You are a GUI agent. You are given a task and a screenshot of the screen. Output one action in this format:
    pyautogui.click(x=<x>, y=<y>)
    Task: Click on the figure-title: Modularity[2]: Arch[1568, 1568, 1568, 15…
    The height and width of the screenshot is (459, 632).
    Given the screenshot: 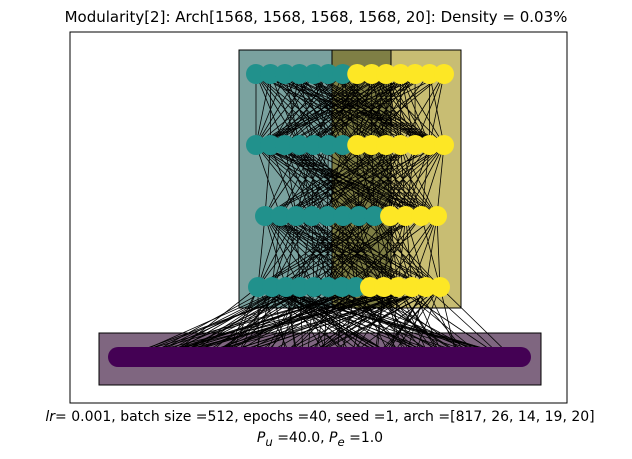 What is the action you would take?
    pyautogui.click(x=316, y=17)
    